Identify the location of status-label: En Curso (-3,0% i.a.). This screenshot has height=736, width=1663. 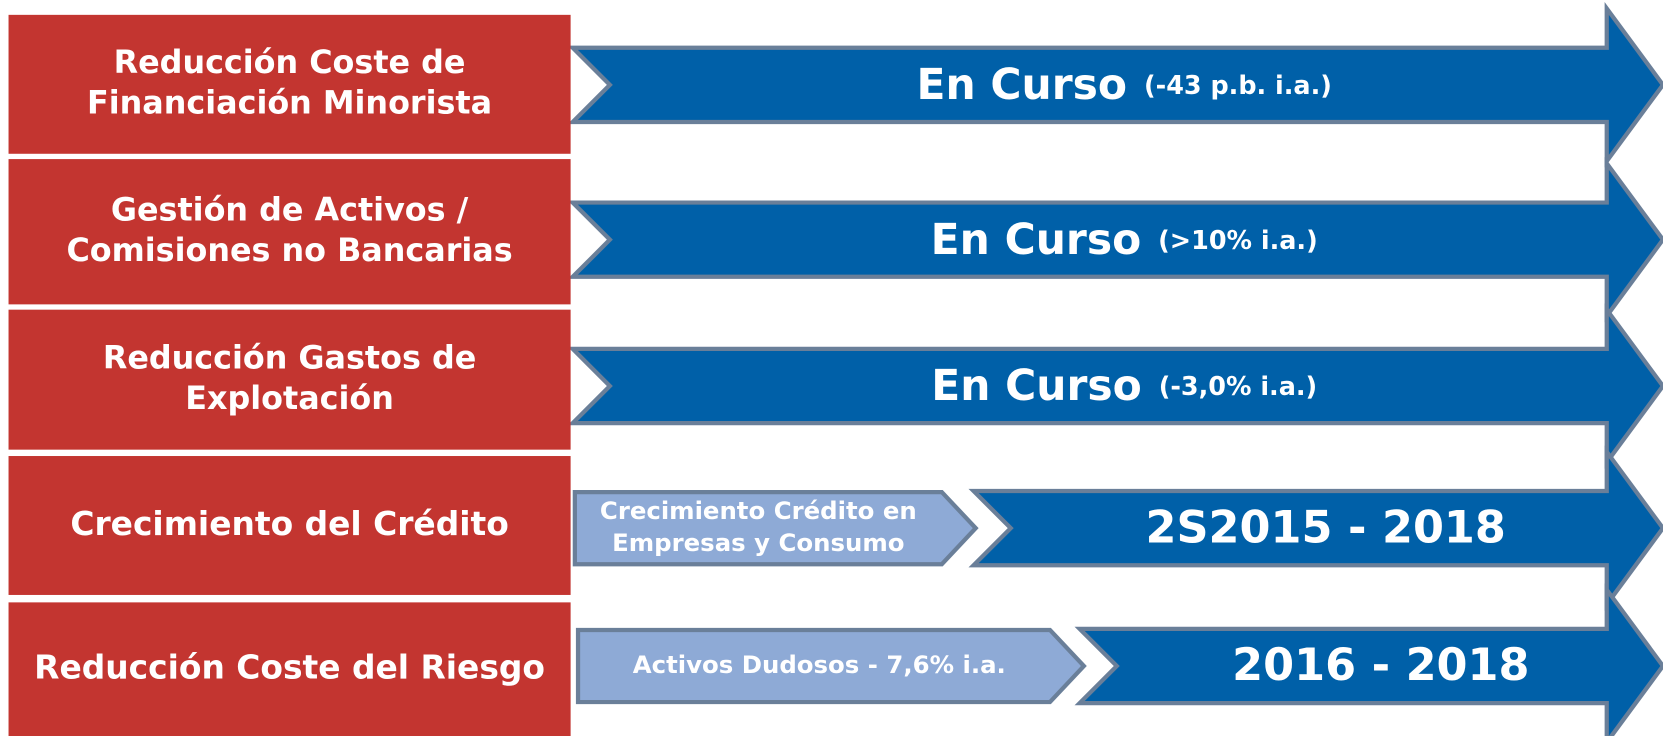
(1124, 386).